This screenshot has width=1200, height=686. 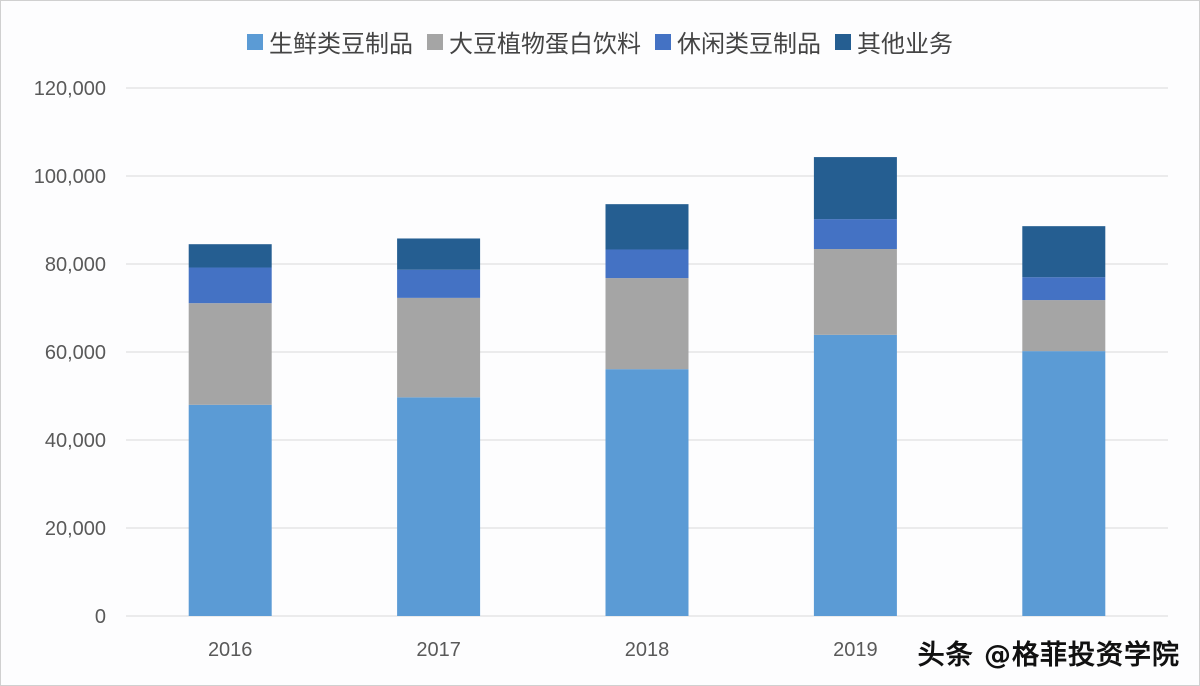 What do you see at coordinates (75, 441) in the screenshot?
I see `y-tick-label: 40,000` at bounding box center [75, 441].